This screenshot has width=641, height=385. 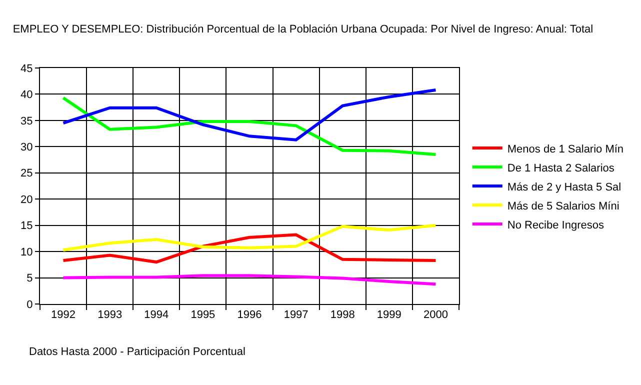 What do you see at coordinates (26, 174) in the screenshot?
I see `y-tick-label: 25` at bounding box center [26, 174].